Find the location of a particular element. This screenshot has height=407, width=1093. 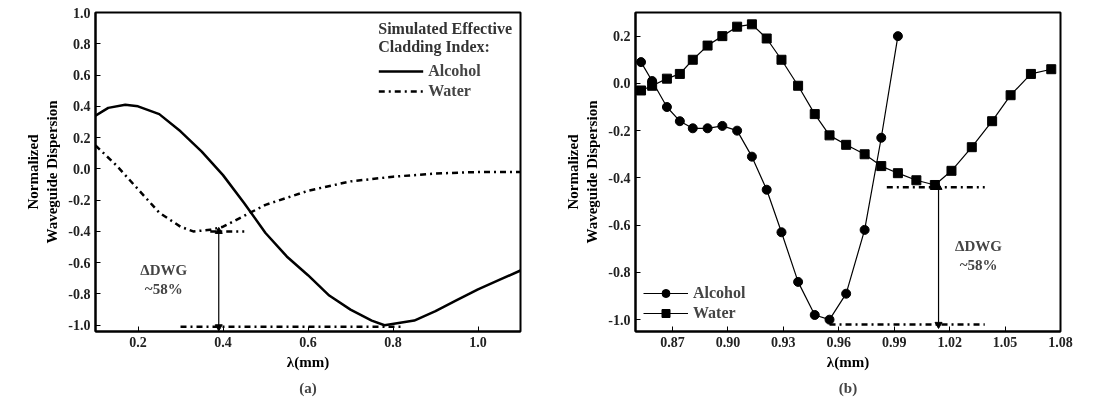

x-tick-label: 0.2 is located at coordinates (138, 342).